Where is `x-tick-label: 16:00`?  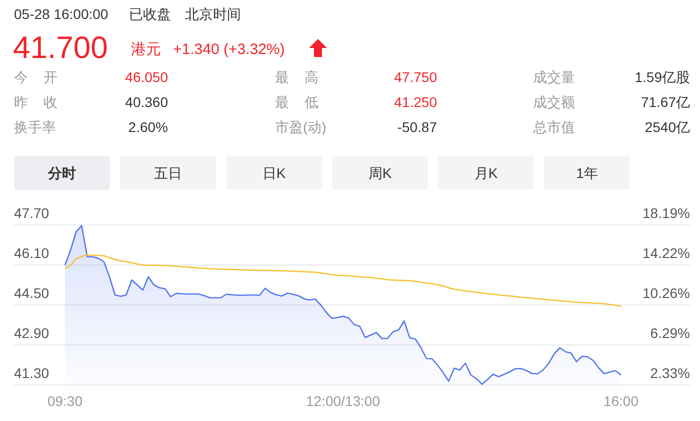
x-tick-label: 16:00 is located at coordinates (621, 401).